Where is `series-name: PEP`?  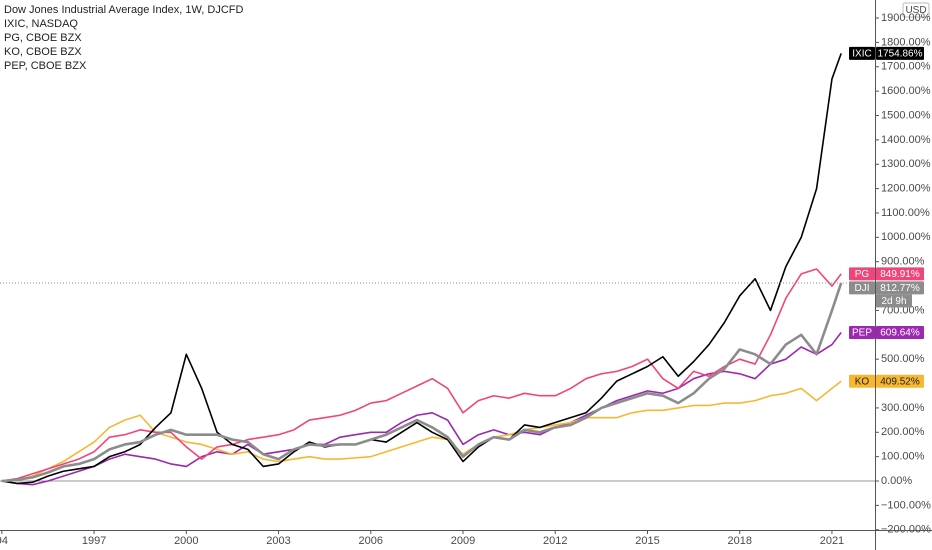
series-name: PEP is located at coordinates (862, 333).